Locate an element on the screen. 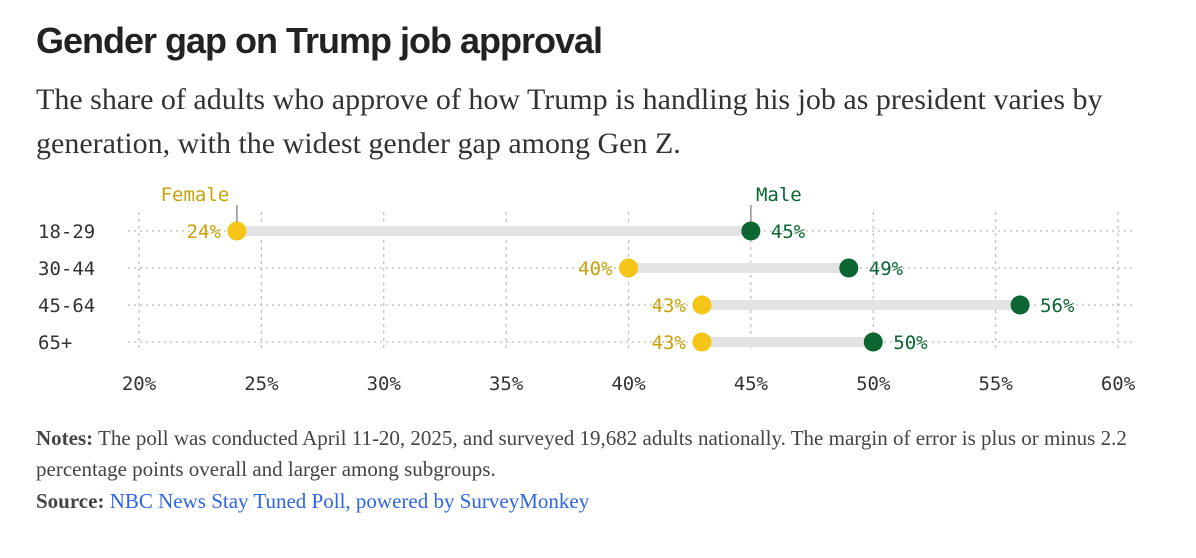  female-series-label: Female is located at coordinates (195, 195).